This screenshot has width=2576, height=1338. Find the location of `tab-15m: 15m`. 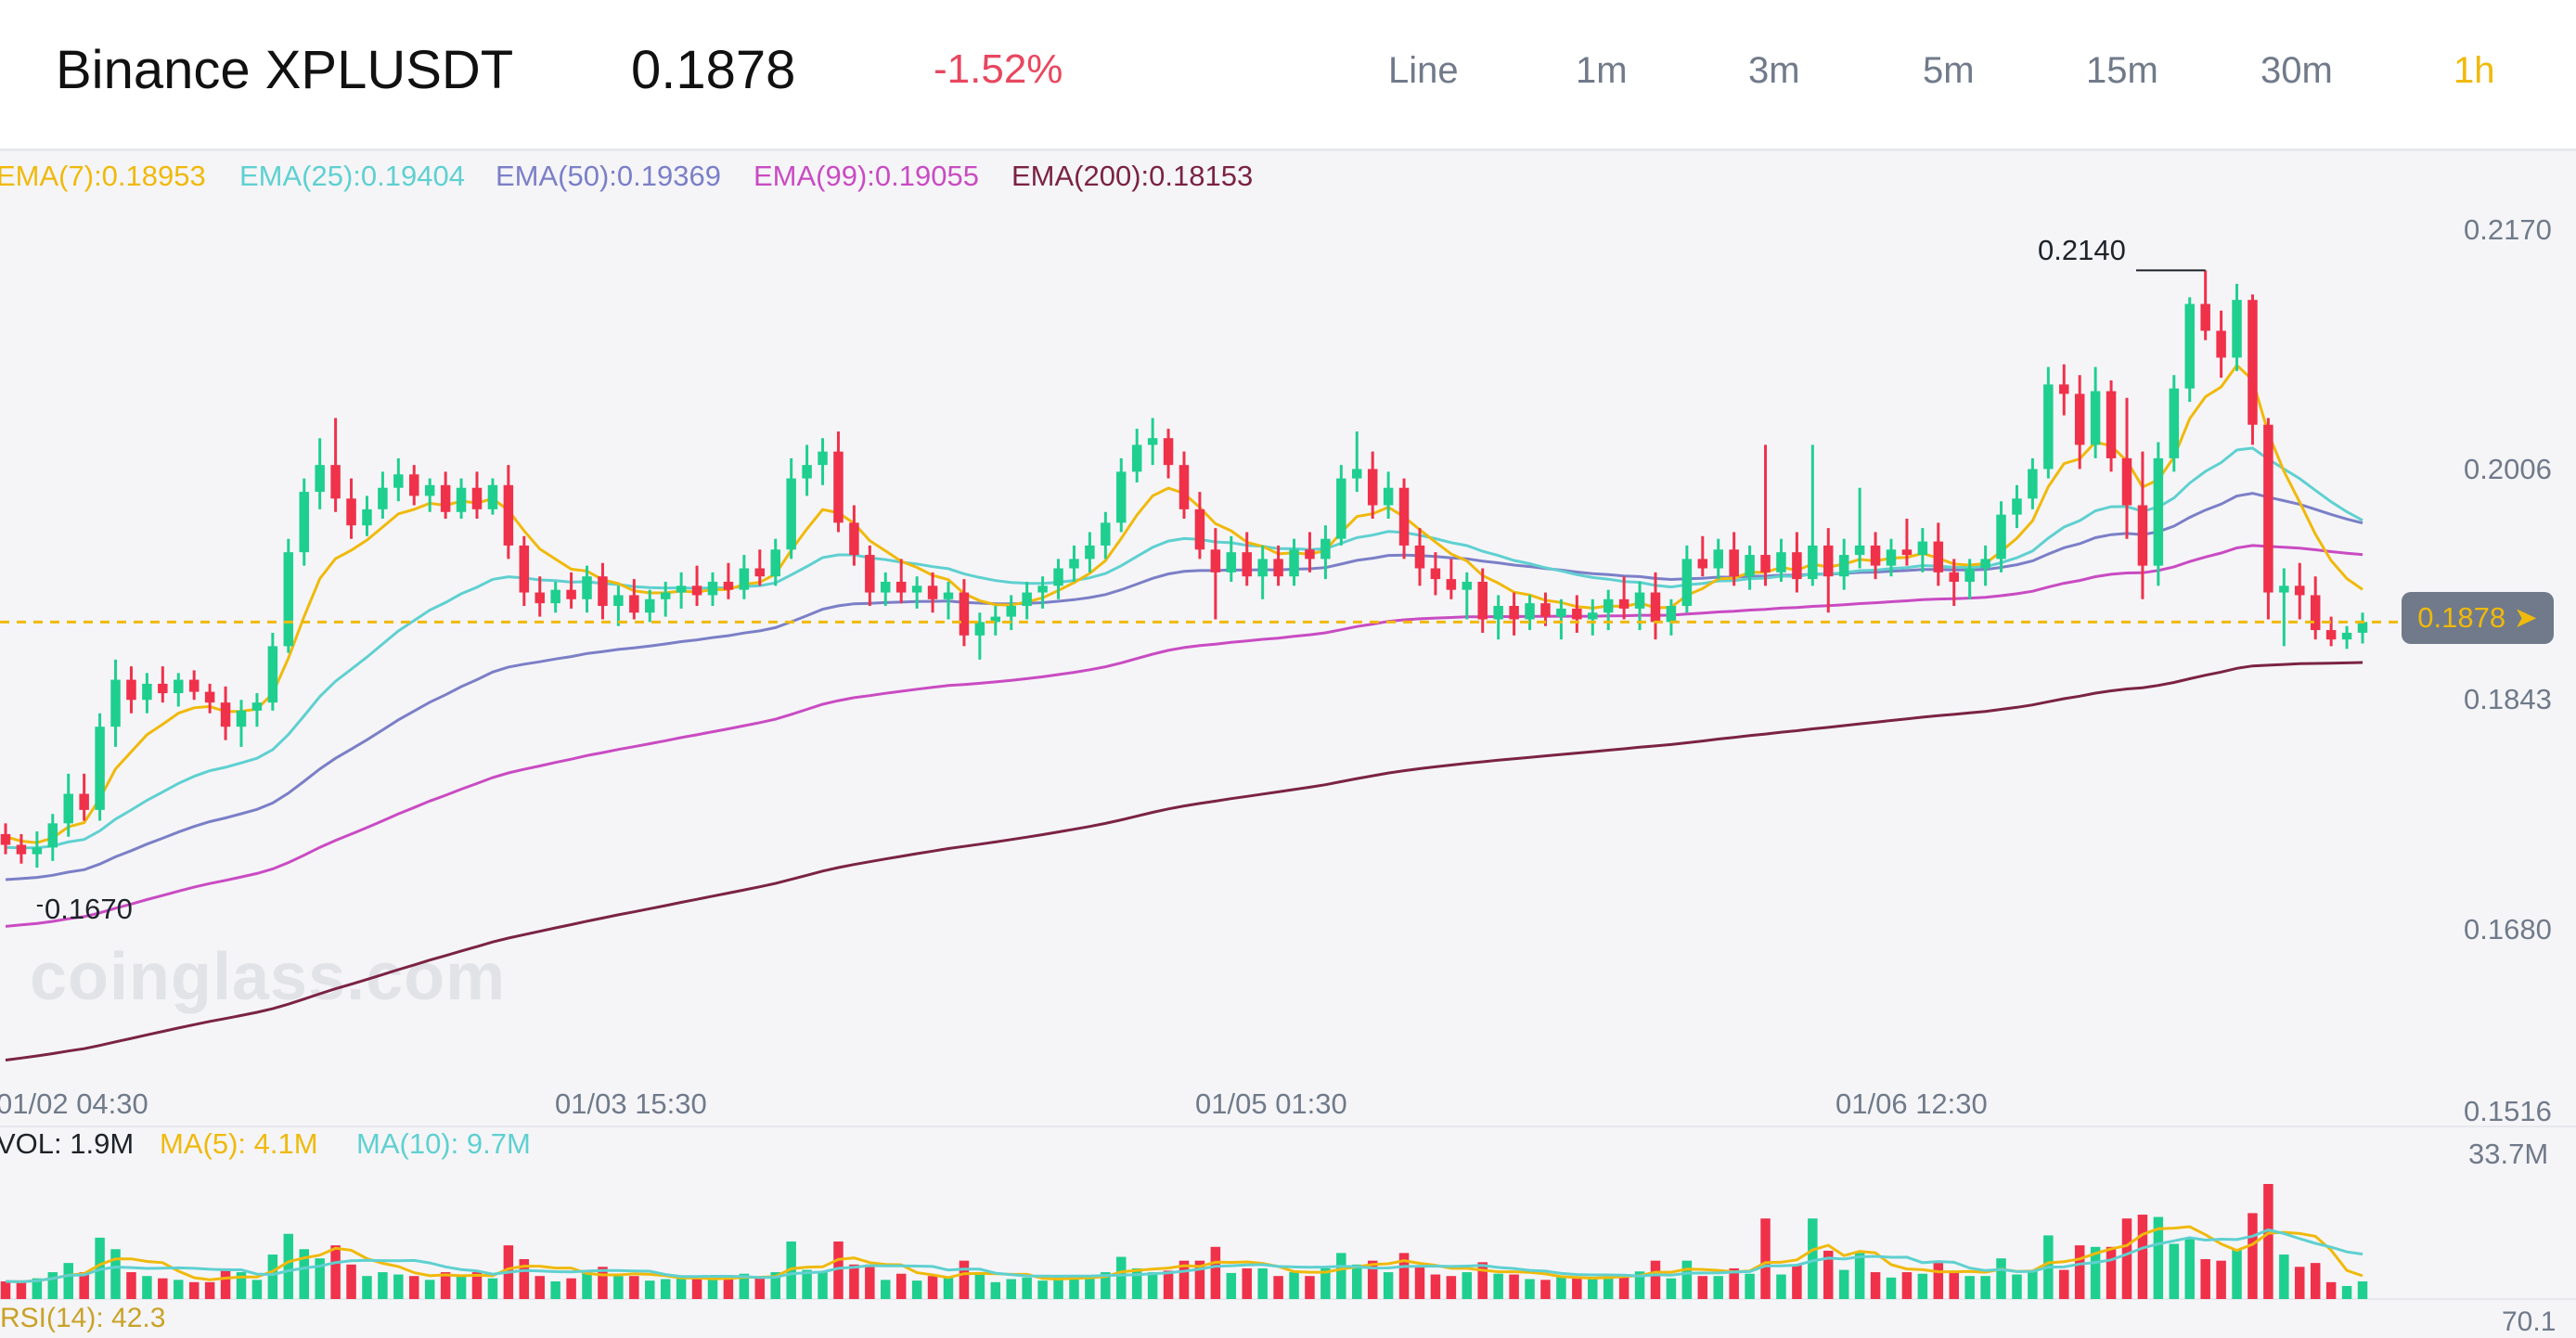

tab-15m: 15m is located at coordinates (2122, 70).